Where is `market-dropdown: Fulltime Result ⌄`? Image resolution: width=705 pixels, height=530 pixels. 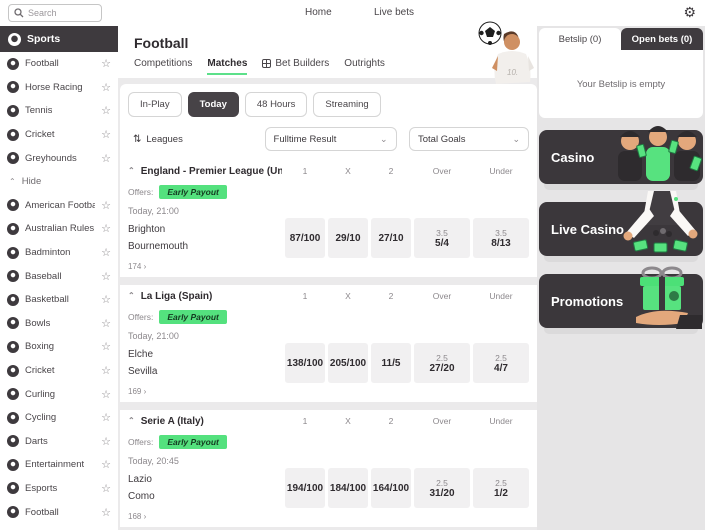
market-dropdown: Fulltime Result ⌄ is located at coordinates (330, 139).